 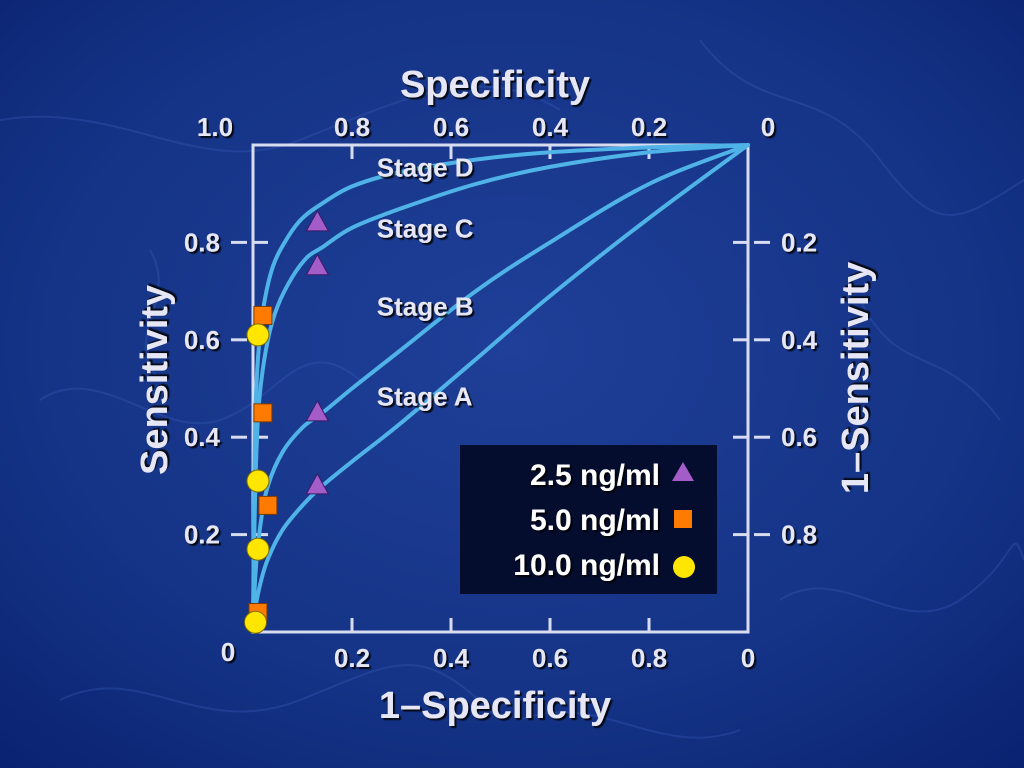 I want to click on stage-label-stage-b: Stage B, so click(x=425, y=306).